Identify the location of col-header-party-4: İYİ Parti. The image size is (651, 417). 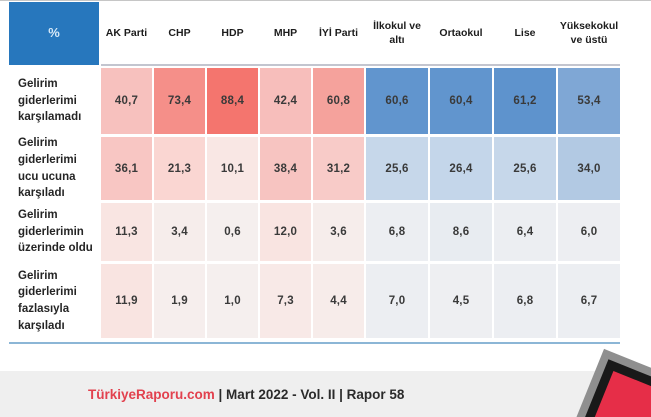
(338, 33).